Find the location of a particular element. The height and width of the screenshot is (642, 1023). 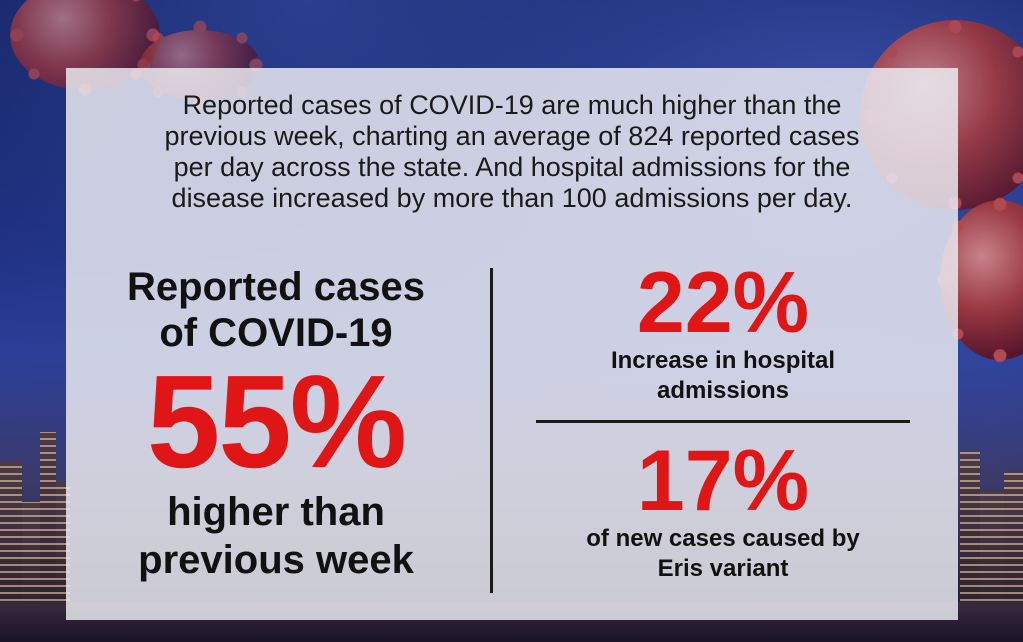

stat-label-line1: Increase in hospital is located at coordinates (723, 360).